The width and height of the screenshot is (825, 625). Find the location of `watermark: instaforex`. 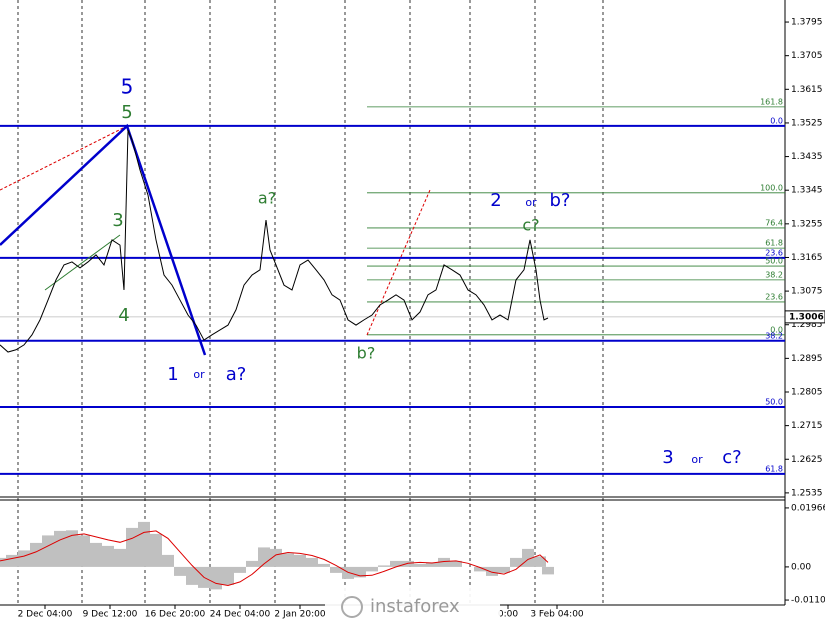

watermark: instaforex is located at coordinates (412, 606).